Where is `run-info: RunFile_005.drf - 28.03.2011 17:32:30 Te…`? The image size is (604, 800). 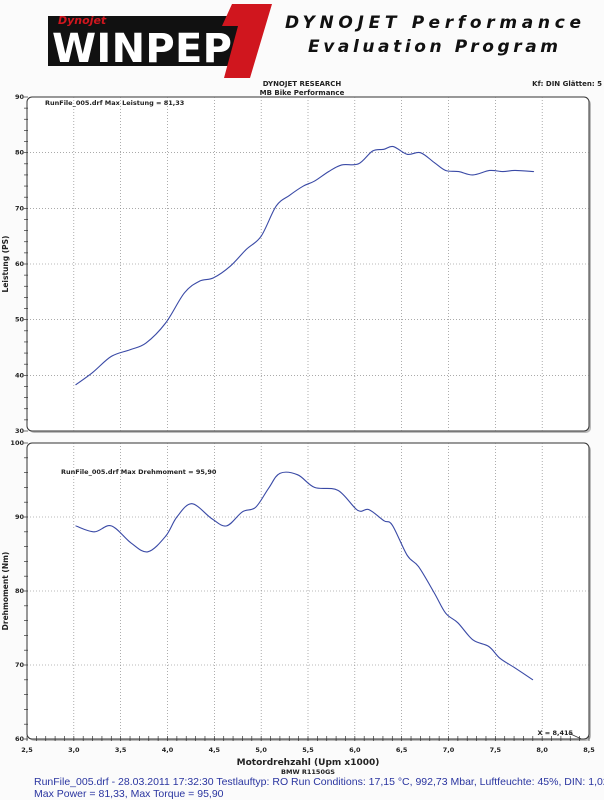 run-info: RunFile_005.drf - 28.03.2011 17:32:30 Te… is located at coordinates (319, 782).